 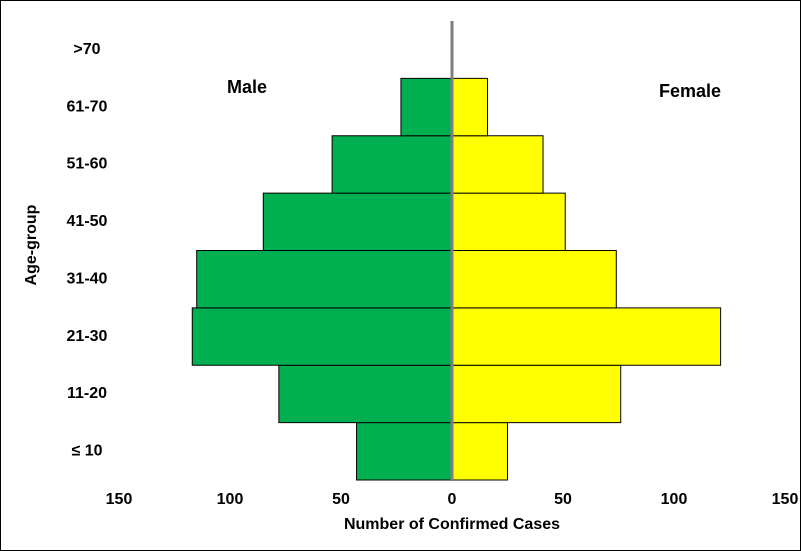 I want to click on series-label: Female, so click(x=690, y=91).